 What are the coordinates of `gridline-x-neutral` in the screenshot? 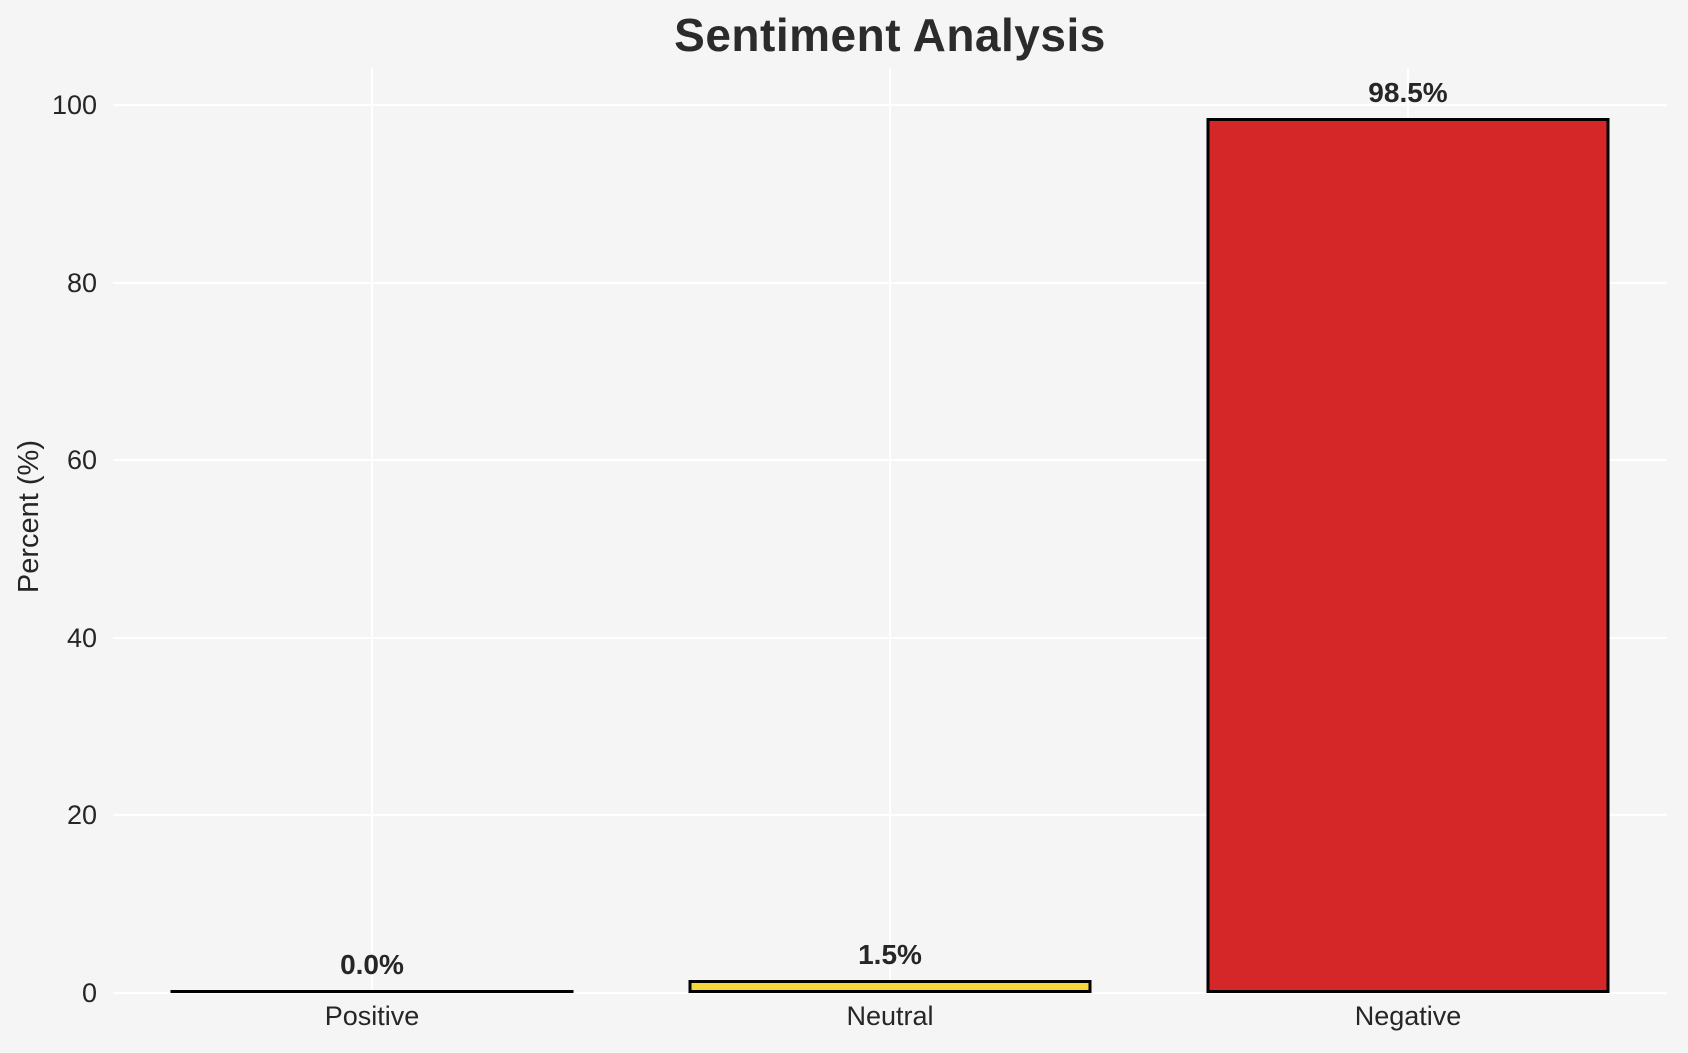 It's located at (890, 530).